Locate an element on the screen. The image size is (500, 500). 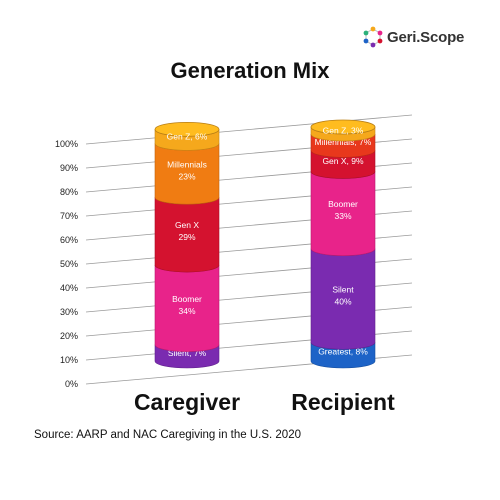
category-label: Caregiver is located at coordinates (187, 402).